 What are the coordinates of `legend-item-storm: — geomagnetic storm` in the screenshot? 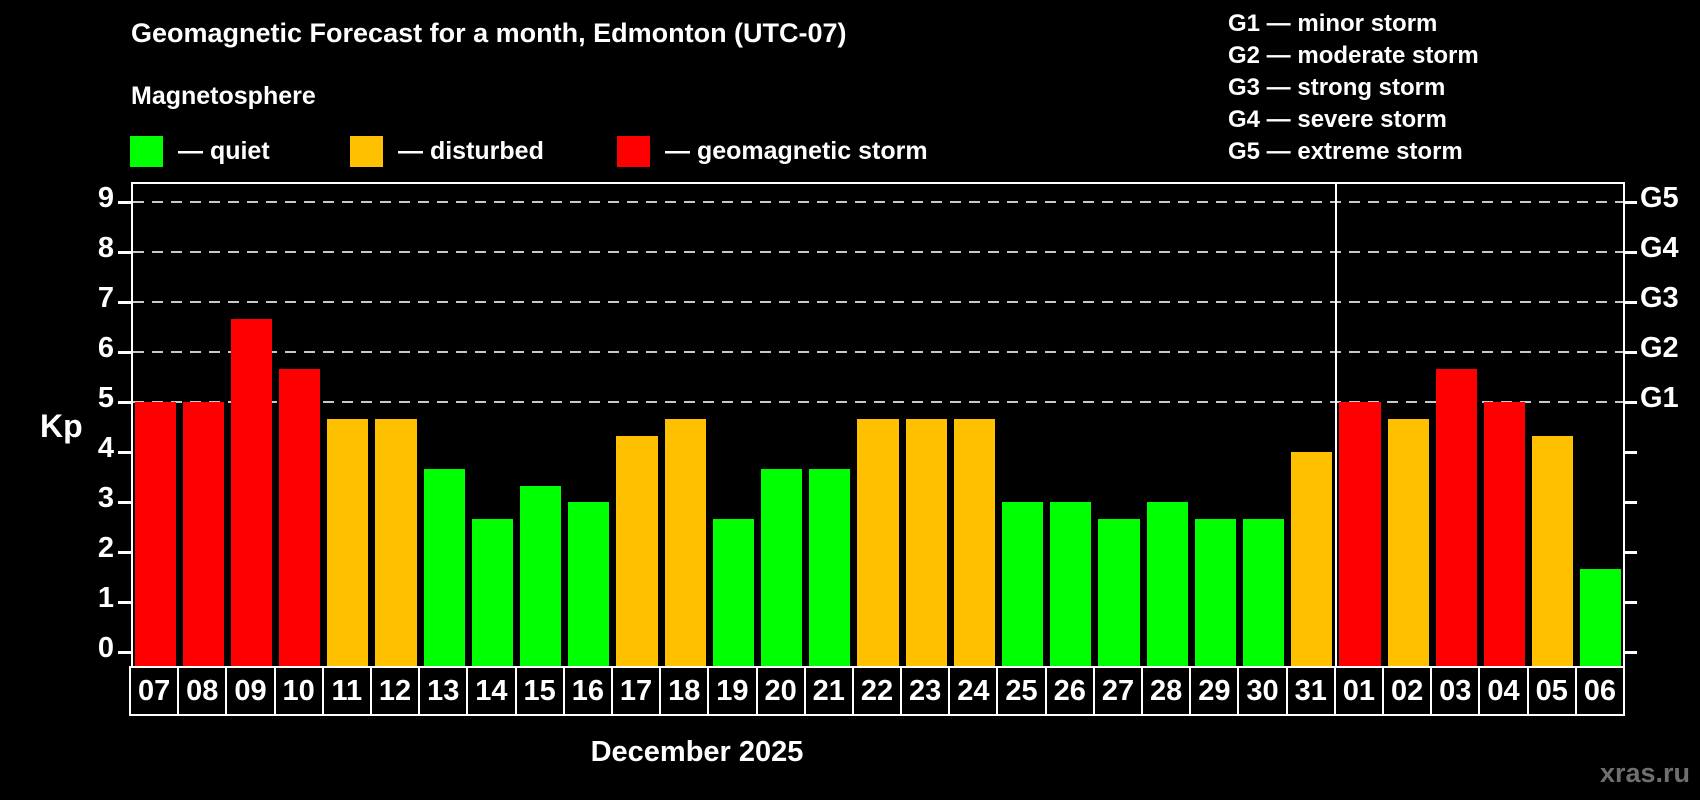 It's located at (772, 151).